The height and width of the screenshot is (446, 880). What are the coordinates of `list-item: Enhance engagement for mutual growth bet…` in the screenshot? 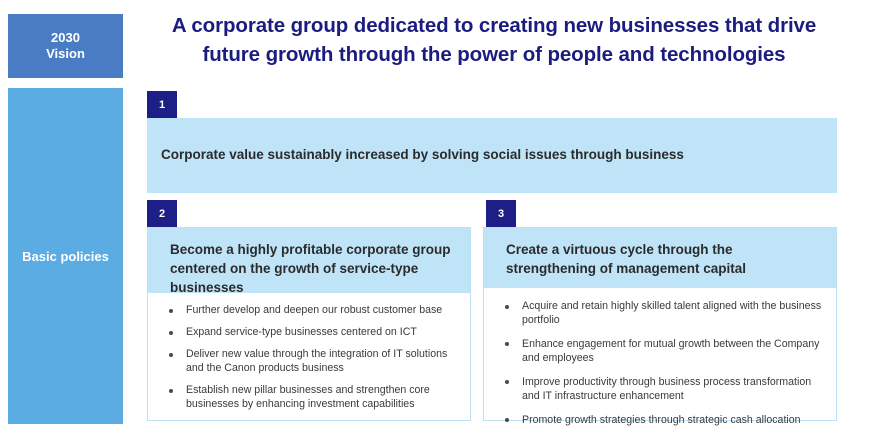 It's located at (659, 352).